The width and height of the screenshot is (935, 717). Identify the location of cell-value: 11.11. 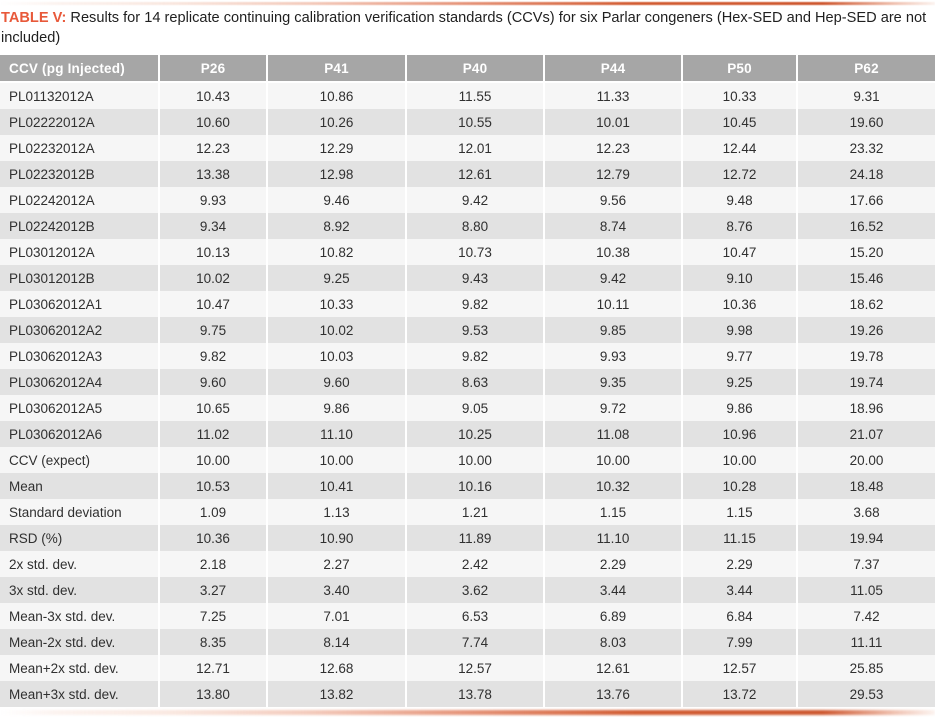
(866, 642).